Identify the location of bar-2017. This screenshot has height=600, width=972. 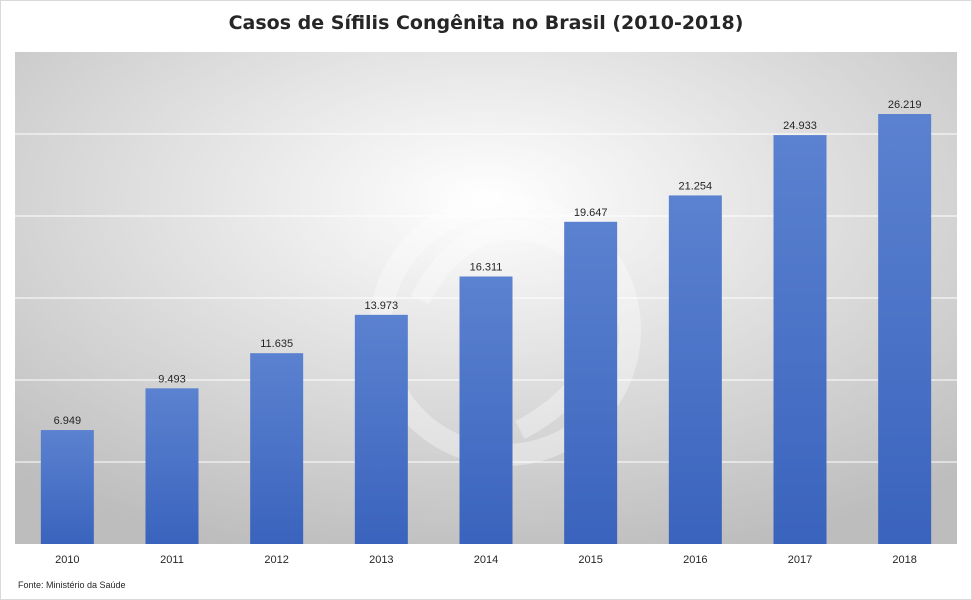
(800, 339).